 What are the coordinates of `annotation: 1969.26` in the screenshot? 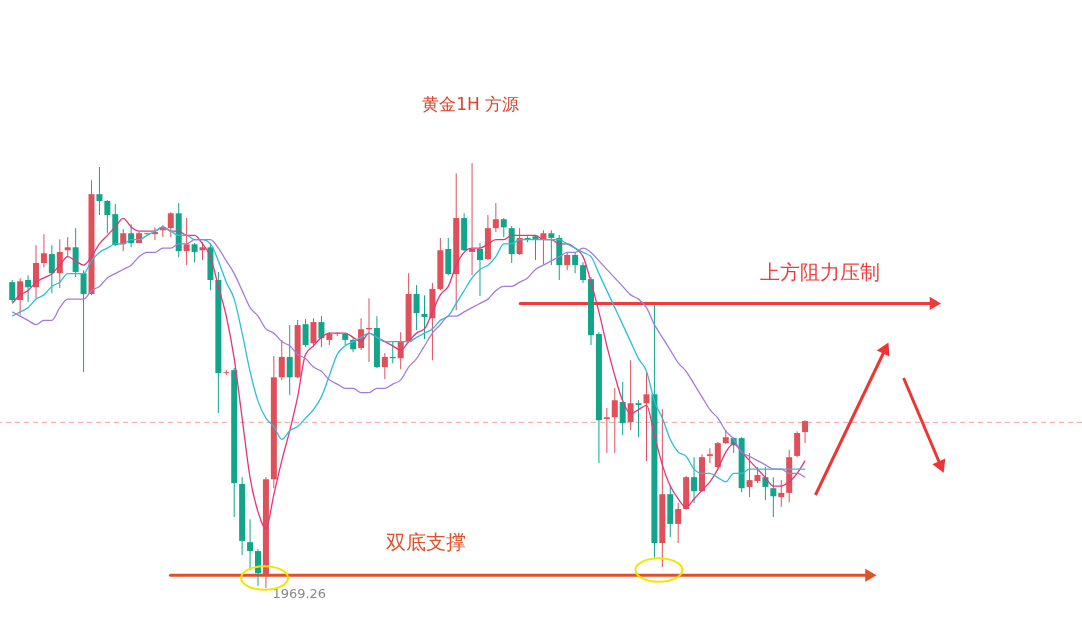 It's located at (299, 593).